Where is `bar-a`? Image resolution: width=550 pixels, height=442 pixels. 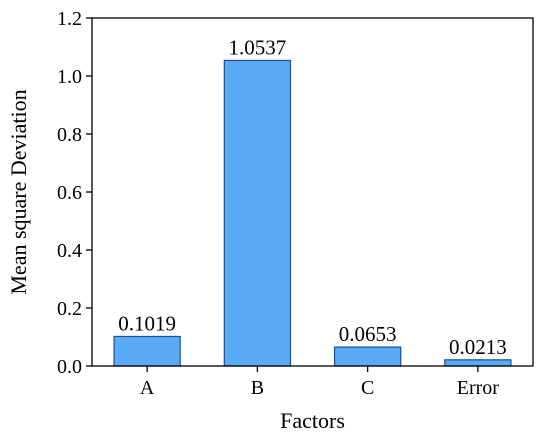 bar-a is located at coordinates (147, 351).